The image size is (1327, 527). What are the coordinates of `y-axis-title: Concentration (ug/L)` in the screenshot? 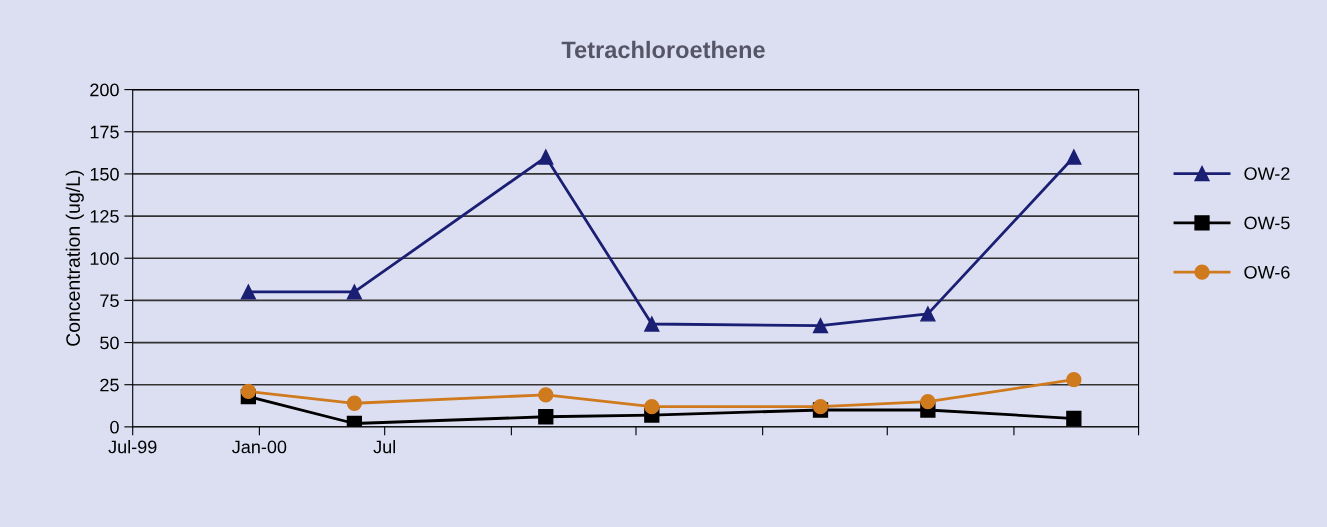 It's located at (74, 258).